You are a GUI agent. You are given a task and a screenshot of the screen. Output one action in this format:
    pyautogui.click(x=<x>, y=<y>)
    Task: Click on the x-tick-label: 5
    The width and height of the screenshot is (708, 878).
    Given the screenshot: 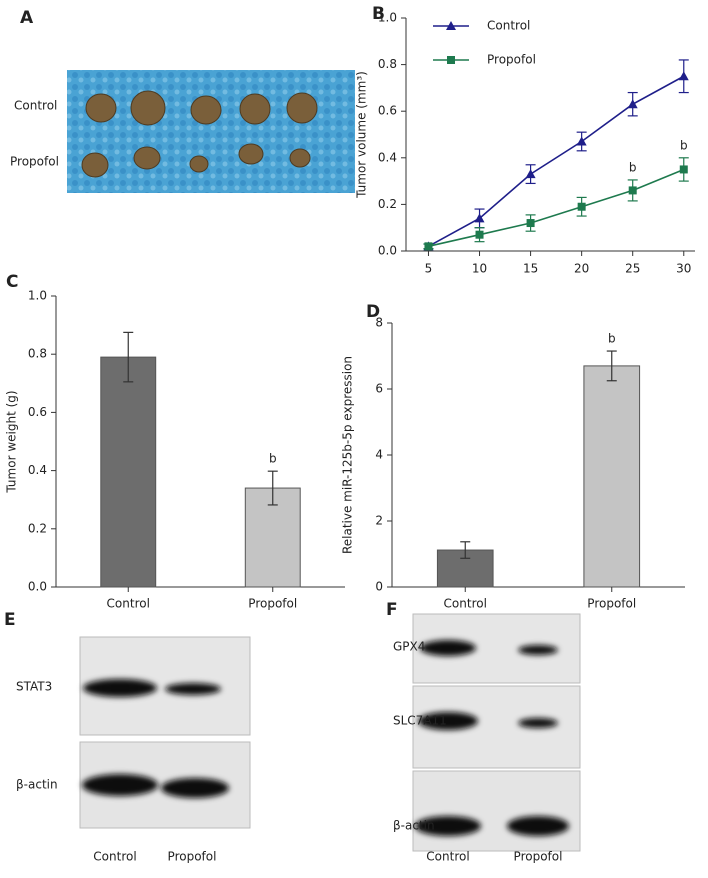 What is the action you would take?
    pyautogui.click(x=429, y=269)
    